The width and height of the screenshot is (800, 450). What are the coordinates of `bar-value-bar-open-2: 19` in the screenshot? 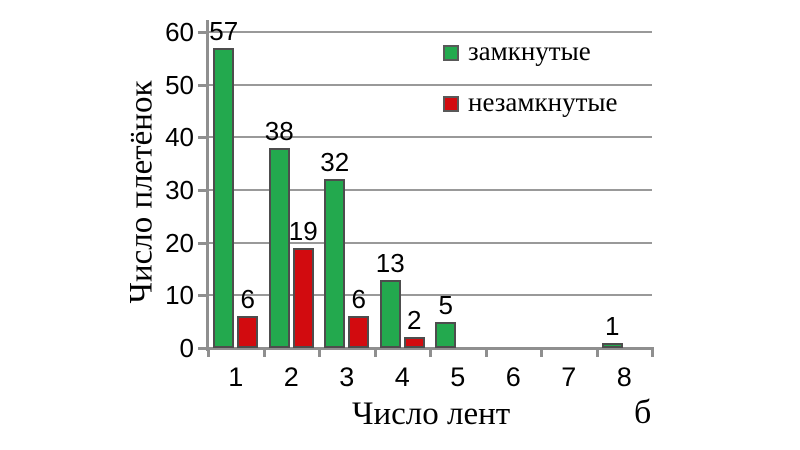 It's located at (303, 230).